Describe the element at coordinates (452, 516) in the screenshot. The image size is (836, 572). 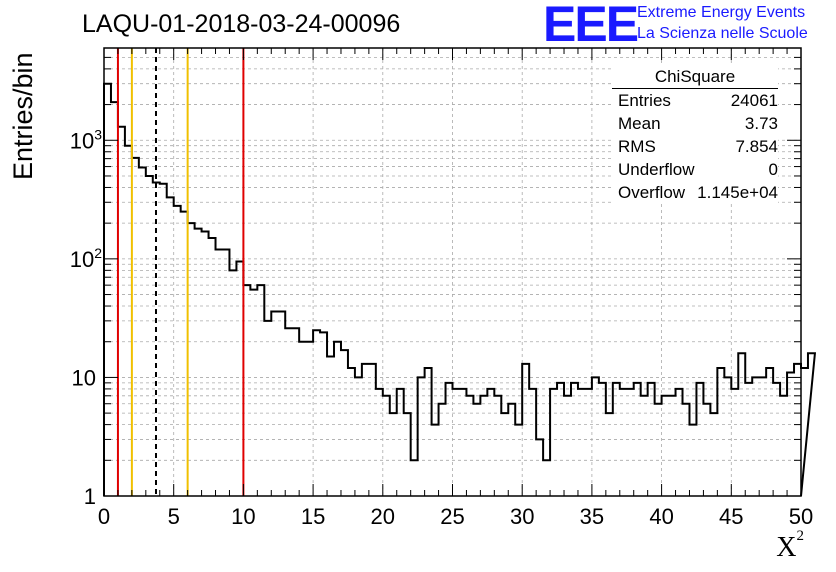
I see `x-tick-label: 25` at that location.